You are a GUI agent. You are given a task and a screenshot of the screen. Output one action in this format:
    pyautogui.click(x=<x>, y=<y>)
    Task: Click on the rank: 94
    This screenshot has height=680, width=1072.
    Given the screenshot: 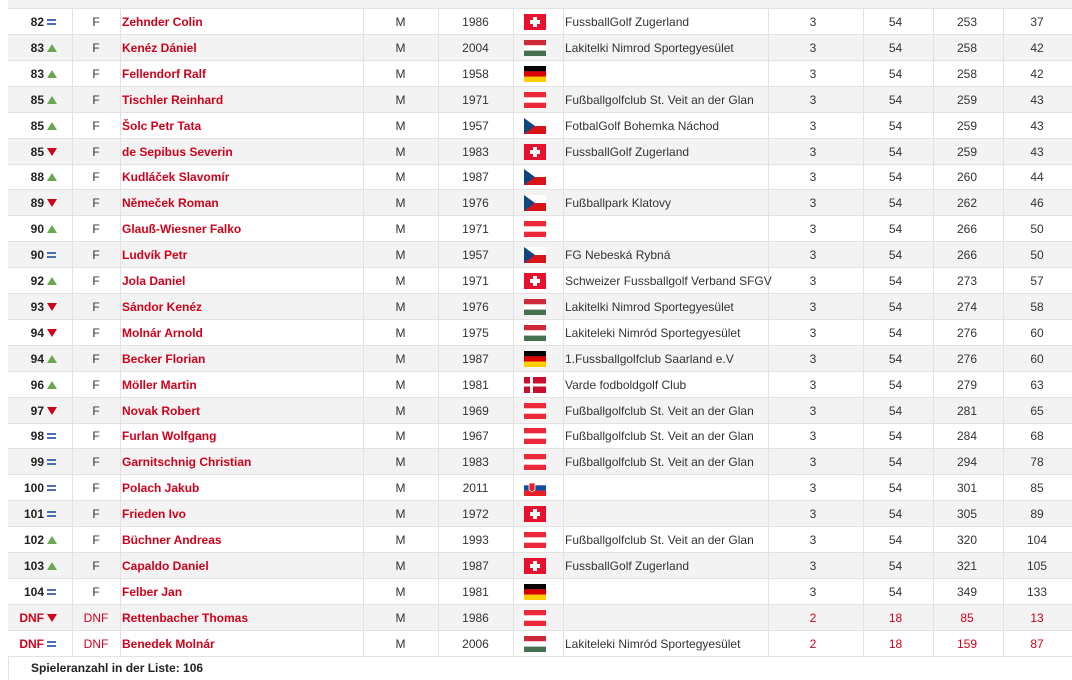 What is the action you would take?
    pyautogui.click(x=37, y=358)
    